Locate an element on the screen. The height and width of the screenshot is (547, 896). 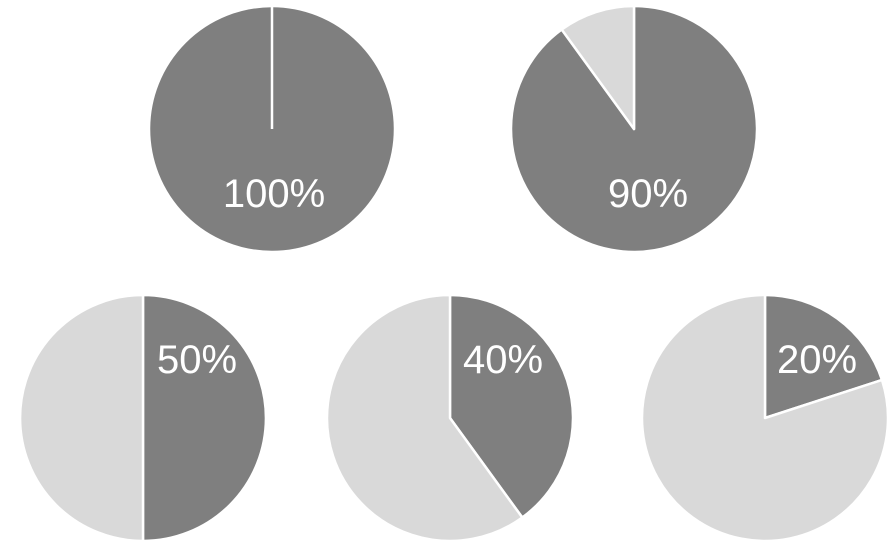
pie-chart-100: 100% is located at coordinates (272, 129).